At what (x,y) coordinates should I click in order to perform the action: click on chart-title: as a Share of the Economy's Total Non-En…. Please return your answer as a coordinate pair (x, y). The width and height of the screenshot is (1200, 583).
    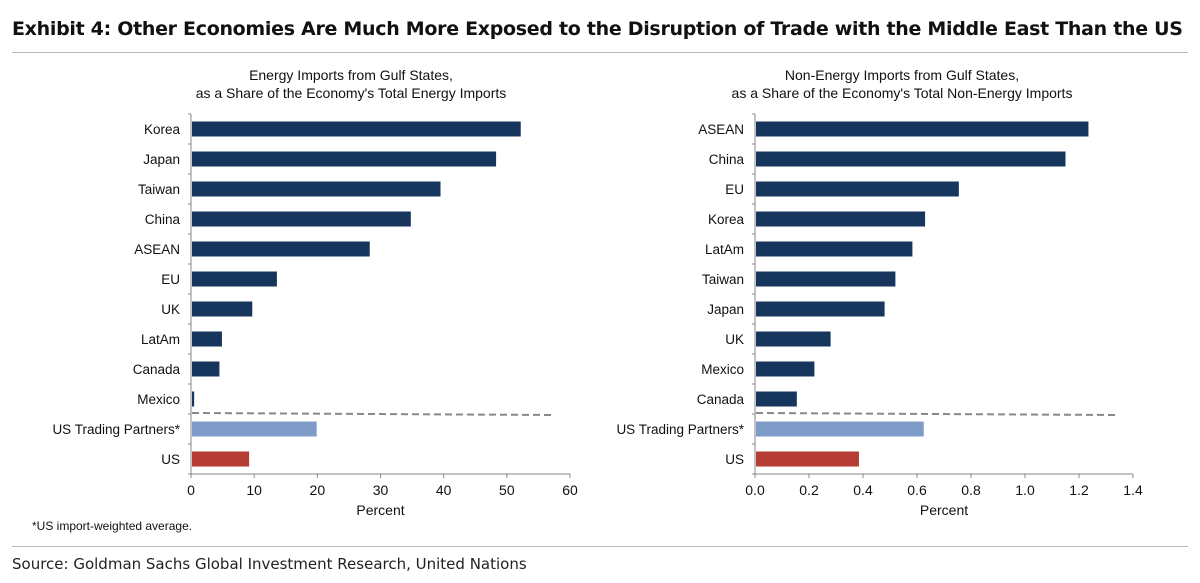
    Looking at the image, I should click on (902, 93).